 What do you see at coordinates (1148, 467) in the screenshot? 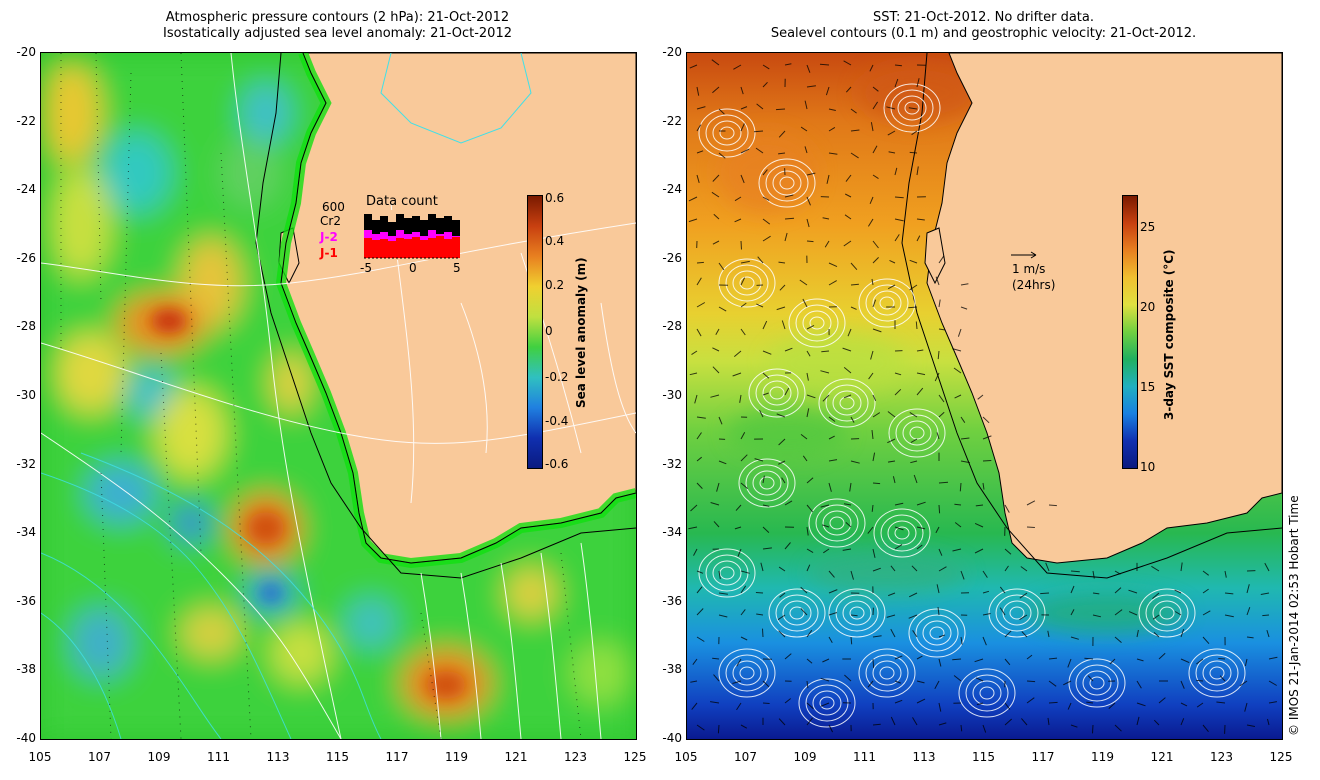
I see `right-cb-labels-3: 10` at bounding box center [1148, 467].